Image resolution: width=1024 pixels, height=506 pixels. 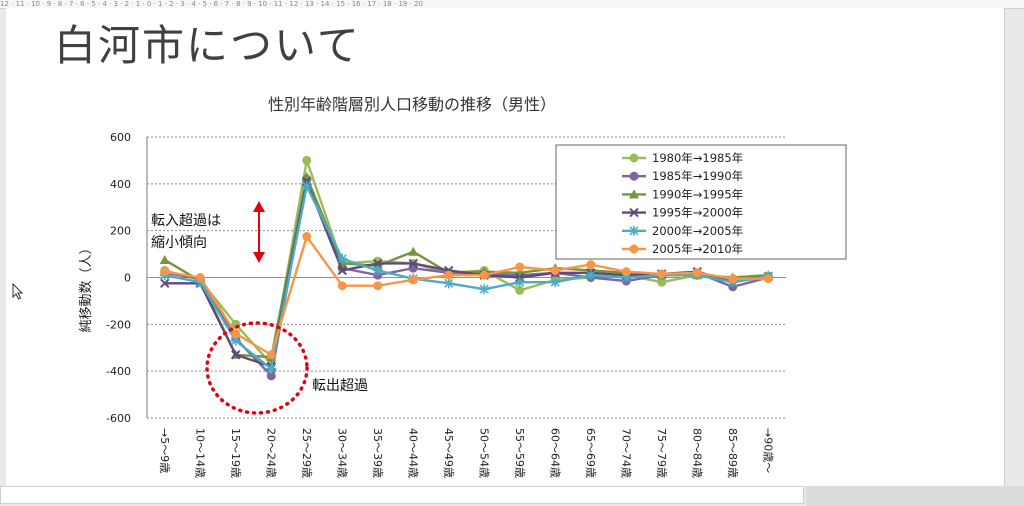 What do you see at coordinates (118, 278) in the screenshot?
I see `y-axis-ticks: 600 400 200 0 -200 -400 -600` at bounding box center [118, 278].